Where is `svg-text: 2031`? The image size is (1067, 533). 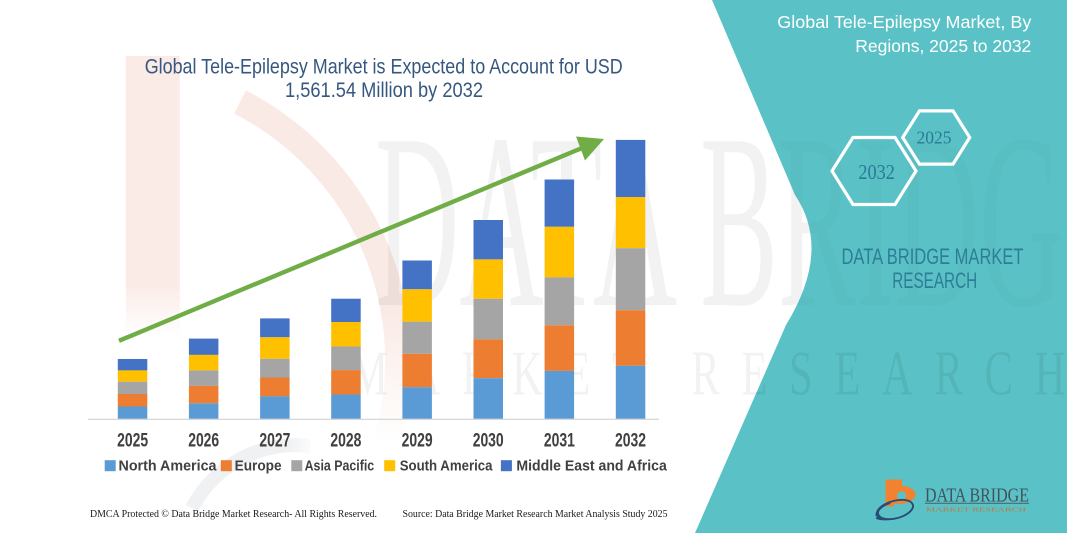 svg-text: 2031 is located at coordinates (559, 441).